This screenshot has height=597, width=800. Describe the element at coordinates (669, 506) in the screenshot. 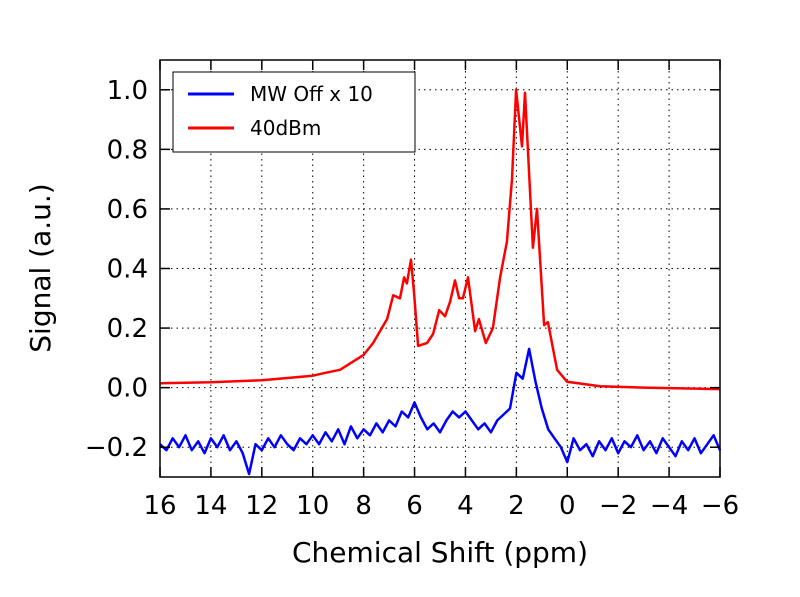

I see `x-tick-label: −4` at that location.